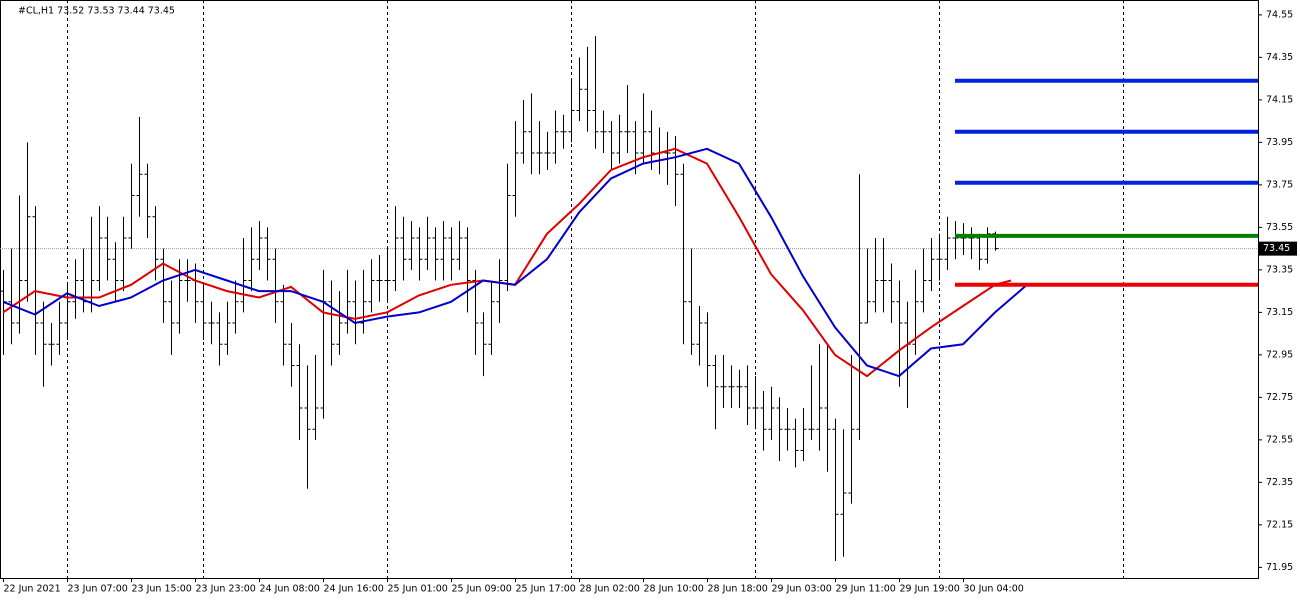  I want to click on x-tick-label: 23 Jun 07:00, so click(98, 589).